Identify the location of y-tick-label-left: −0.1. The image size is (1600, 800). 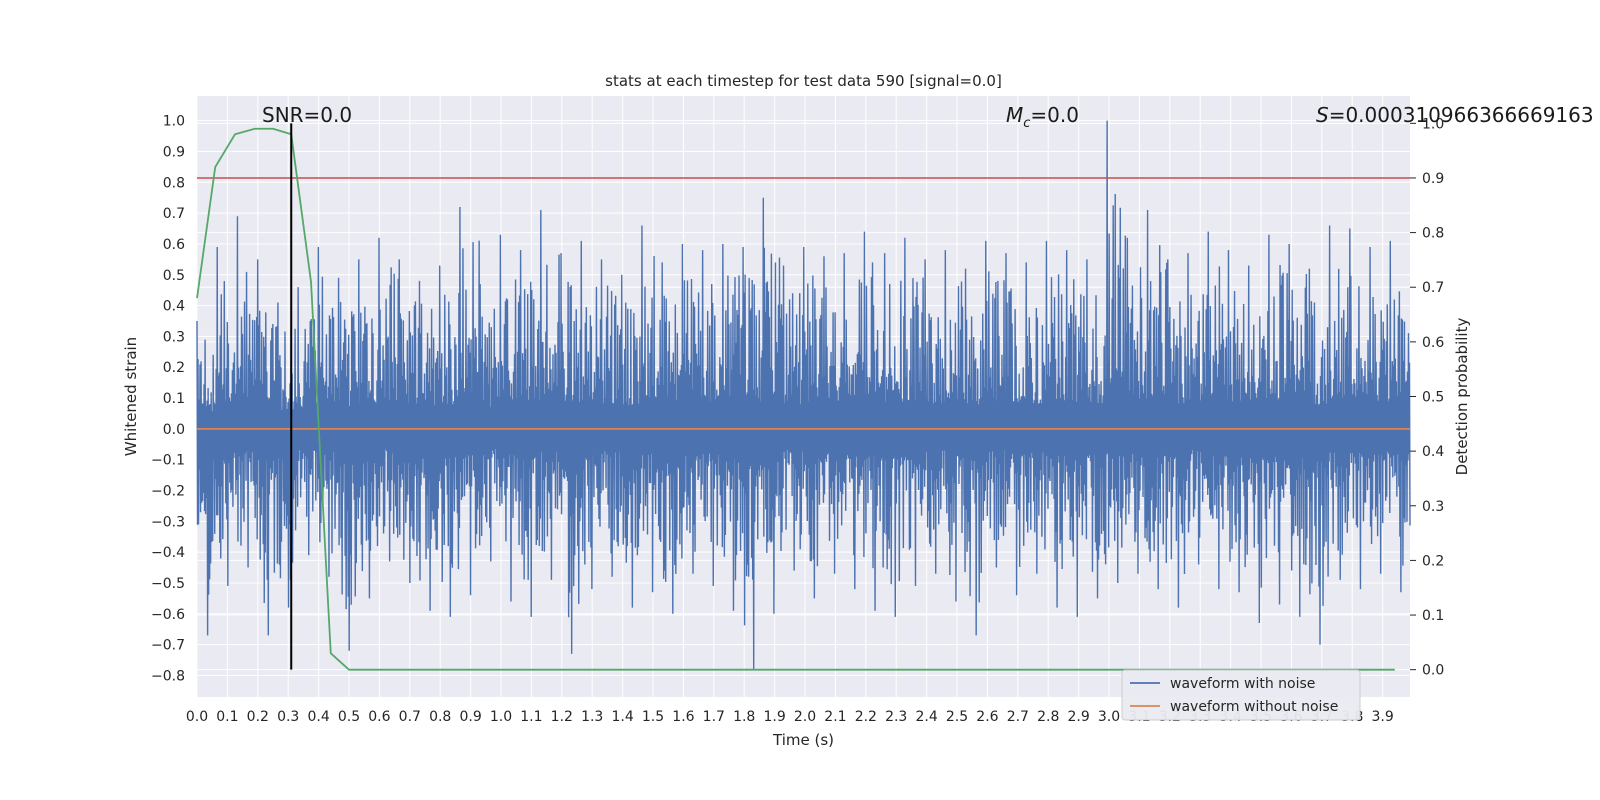
(168, 461).